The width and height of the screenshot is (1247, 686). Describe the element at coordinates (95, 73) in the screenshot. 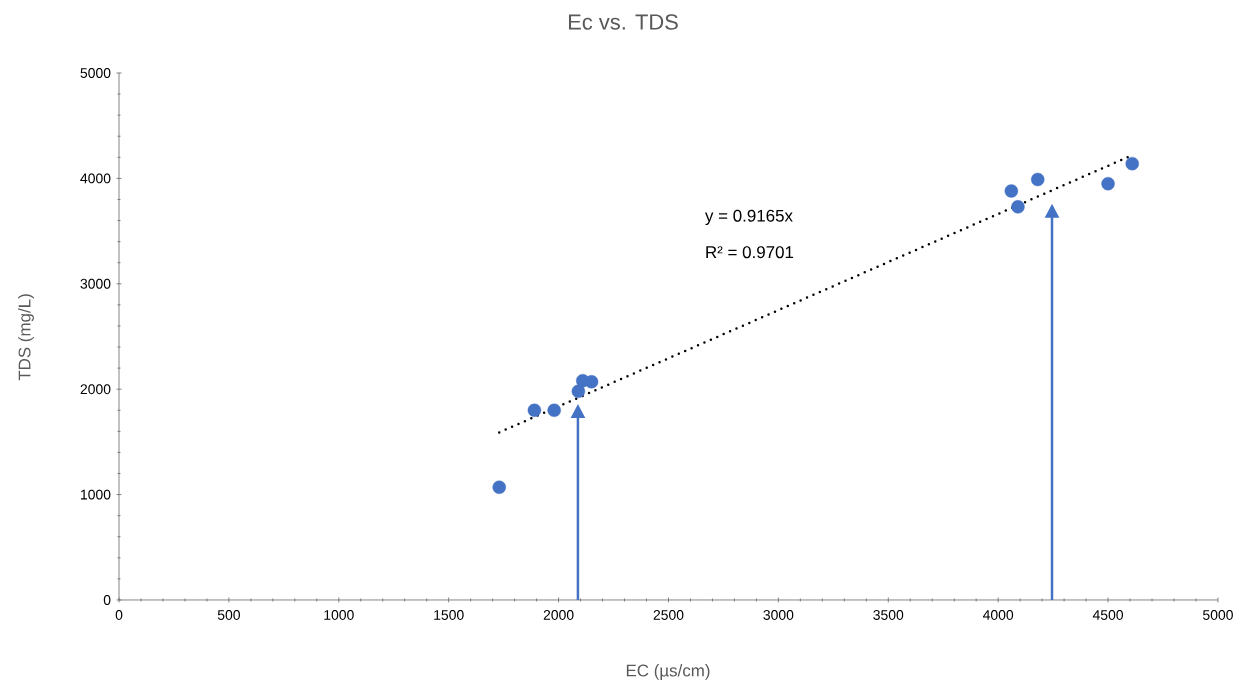

I see `y-tick-label: 5000` at that location.